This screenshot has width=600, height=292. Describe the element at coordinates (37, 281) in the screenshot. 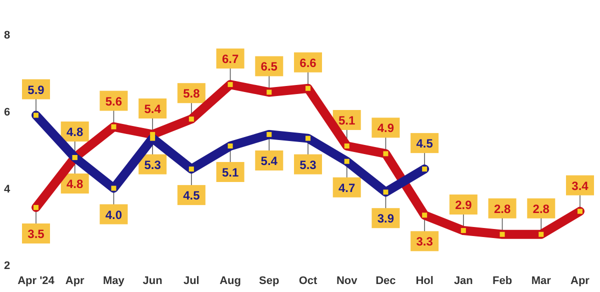

I see `x-tick-label: Apr '24` at that location.